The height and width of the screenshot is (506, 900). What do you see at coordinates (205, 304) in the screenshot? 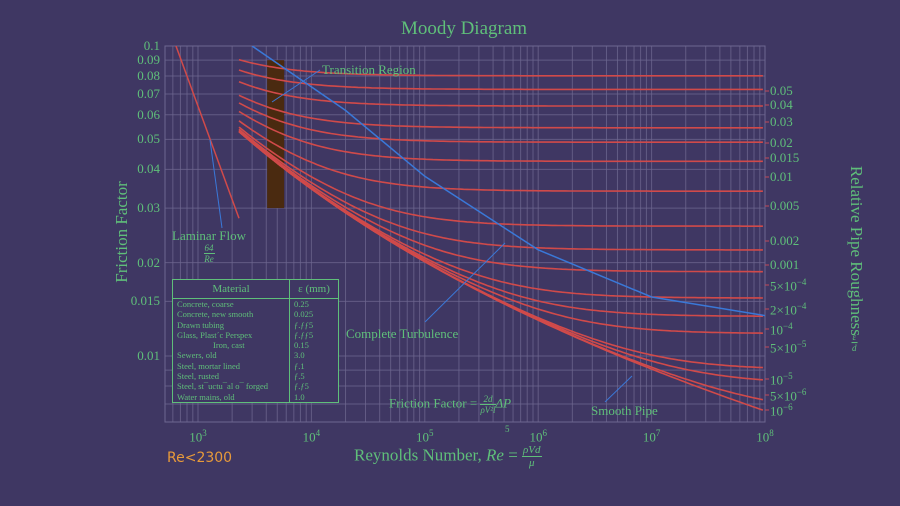
I see `table-cell-material: Concrete, coarse` at bounding box center [205, 304].